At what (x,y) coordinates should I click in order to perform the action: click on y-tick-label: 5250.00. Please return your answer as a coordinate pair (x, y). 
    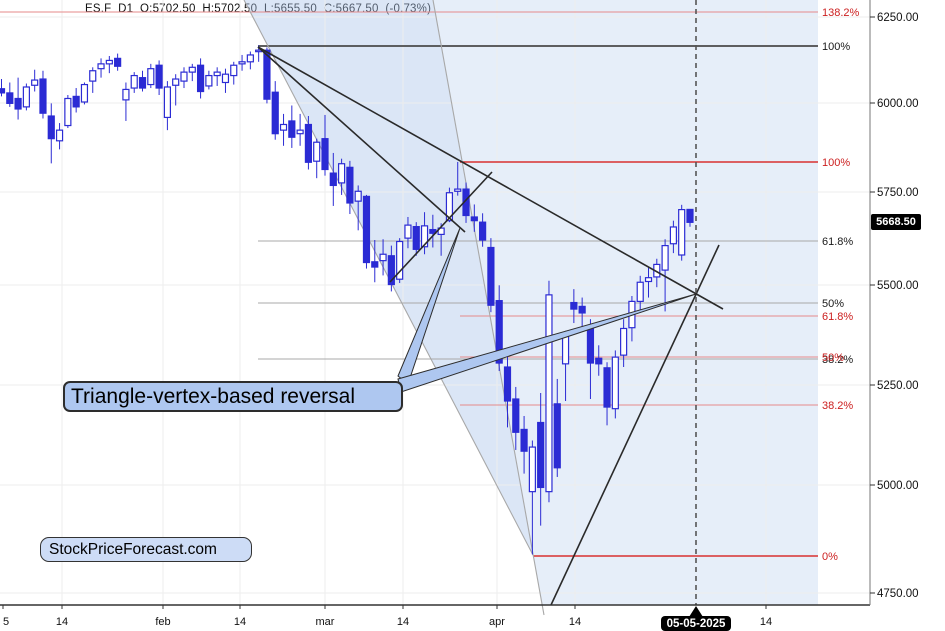
    Looking at the image, I should click on (898, 386).